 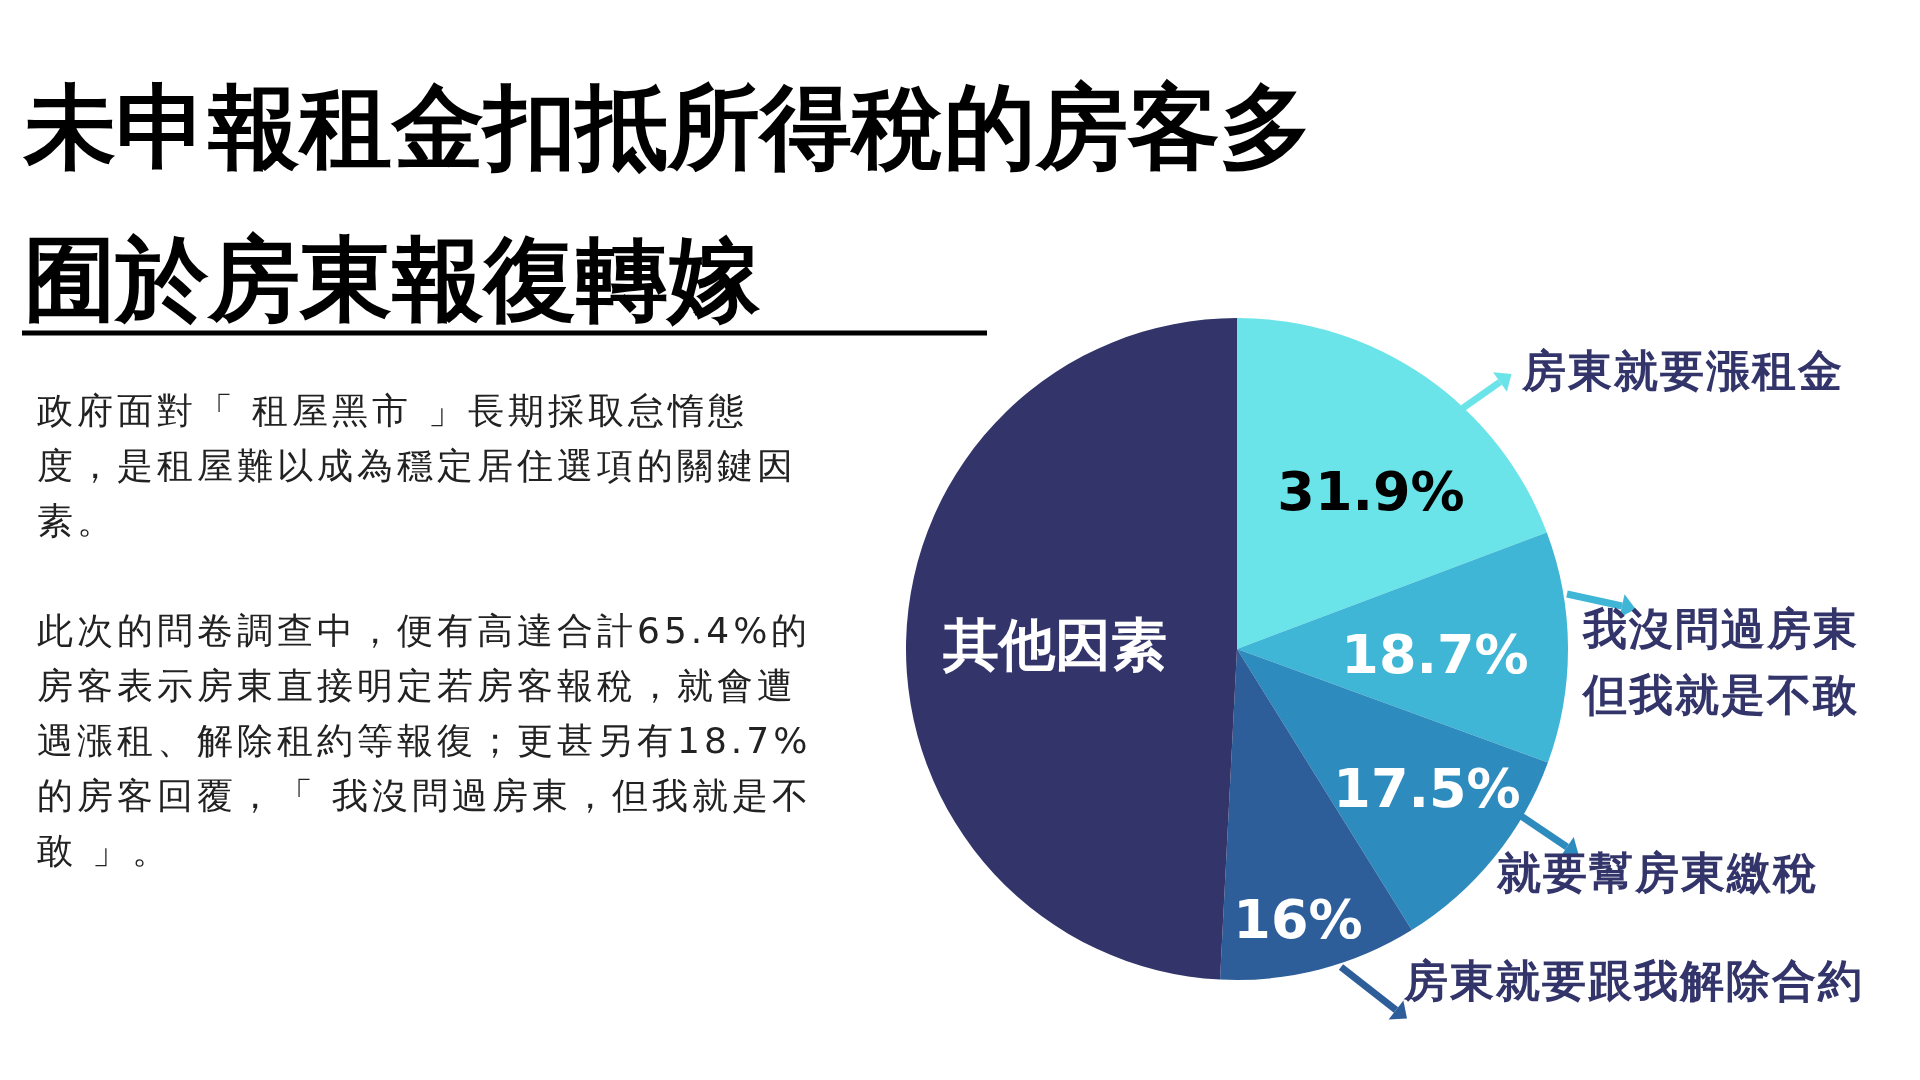 I want to click on slice-label: 我沒問過房東但我就是不敢, so click(x=1721, y=662).